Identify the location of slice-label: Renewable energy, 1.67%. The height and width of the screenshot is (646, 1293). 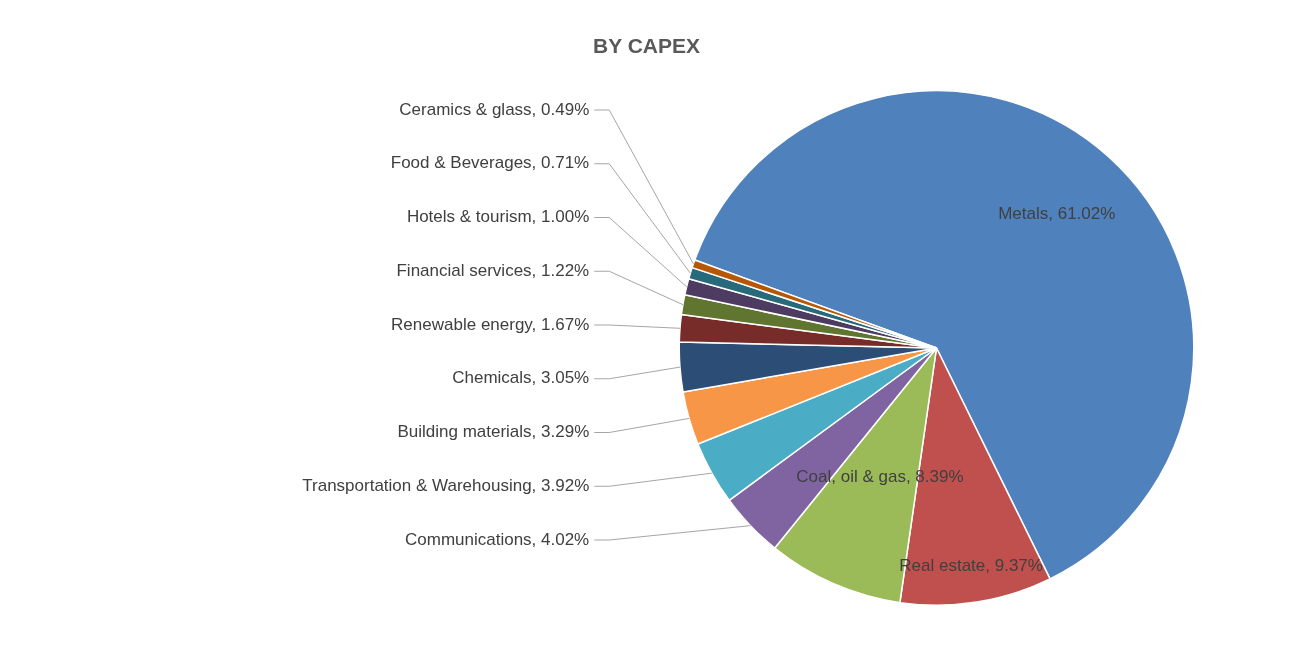
(490, 324).